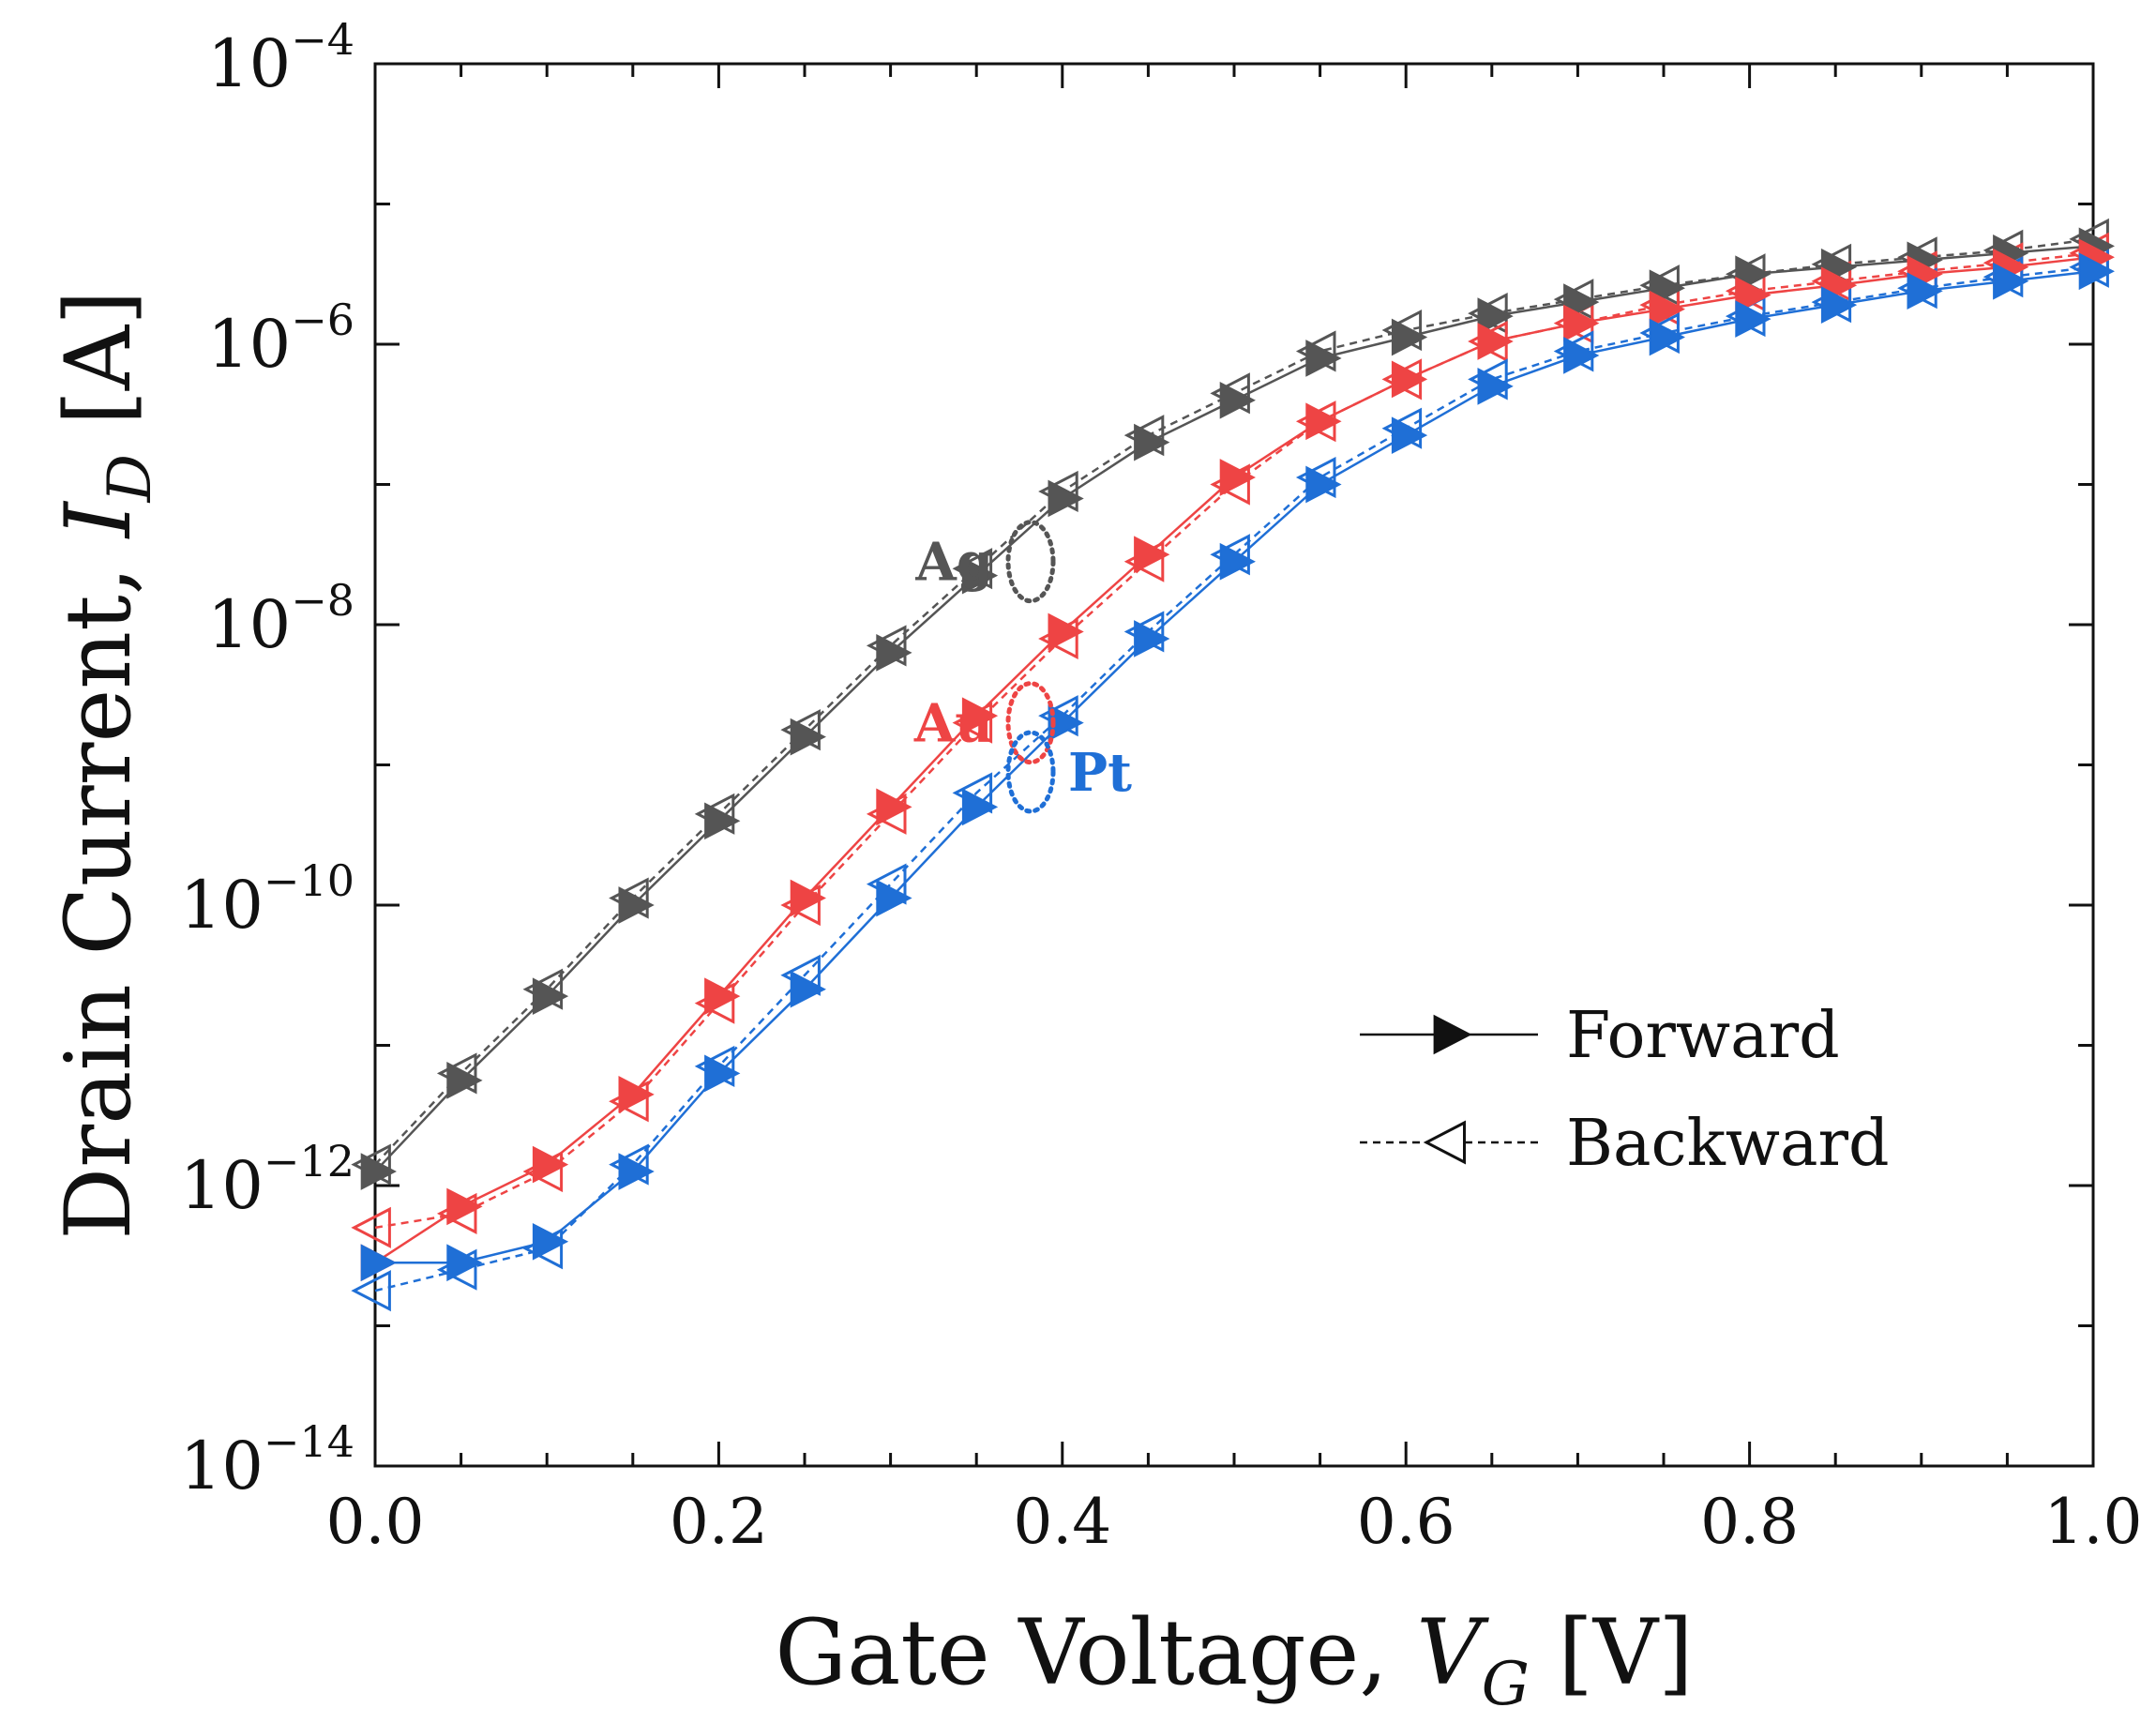 This screenshot has width=2156, height=1723. I want to click on y-tick-label: 10⁻¹⁴, so click(267, 1460).